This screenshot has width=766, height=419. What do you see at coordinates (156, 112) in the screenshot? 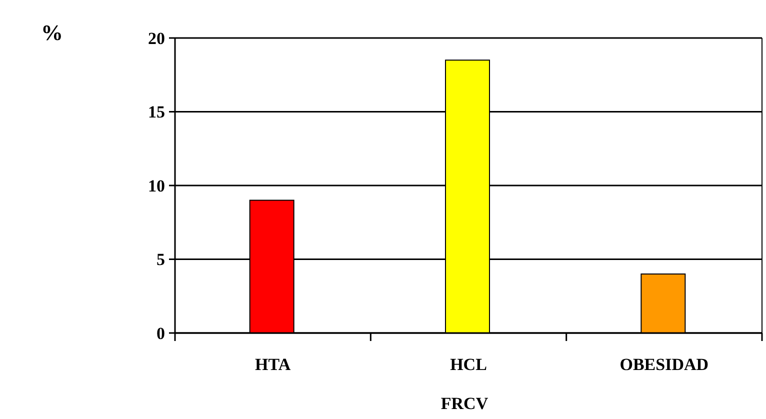
I see `y-tick-label: 15` at bounding box center [156, 112].